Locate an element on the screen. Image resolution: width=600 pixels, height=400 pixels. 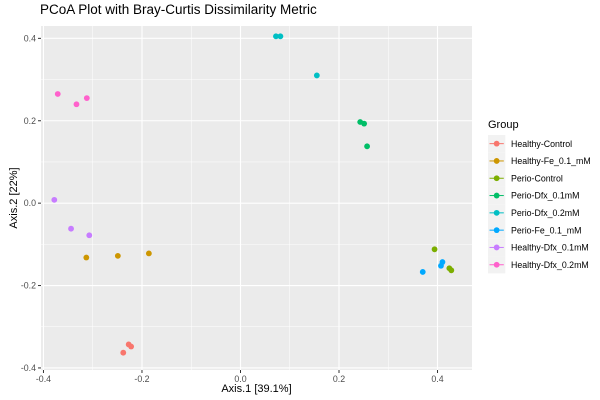
legend-item: Healthy-Dfx_0.2mM is located at coordinates (538, 265).